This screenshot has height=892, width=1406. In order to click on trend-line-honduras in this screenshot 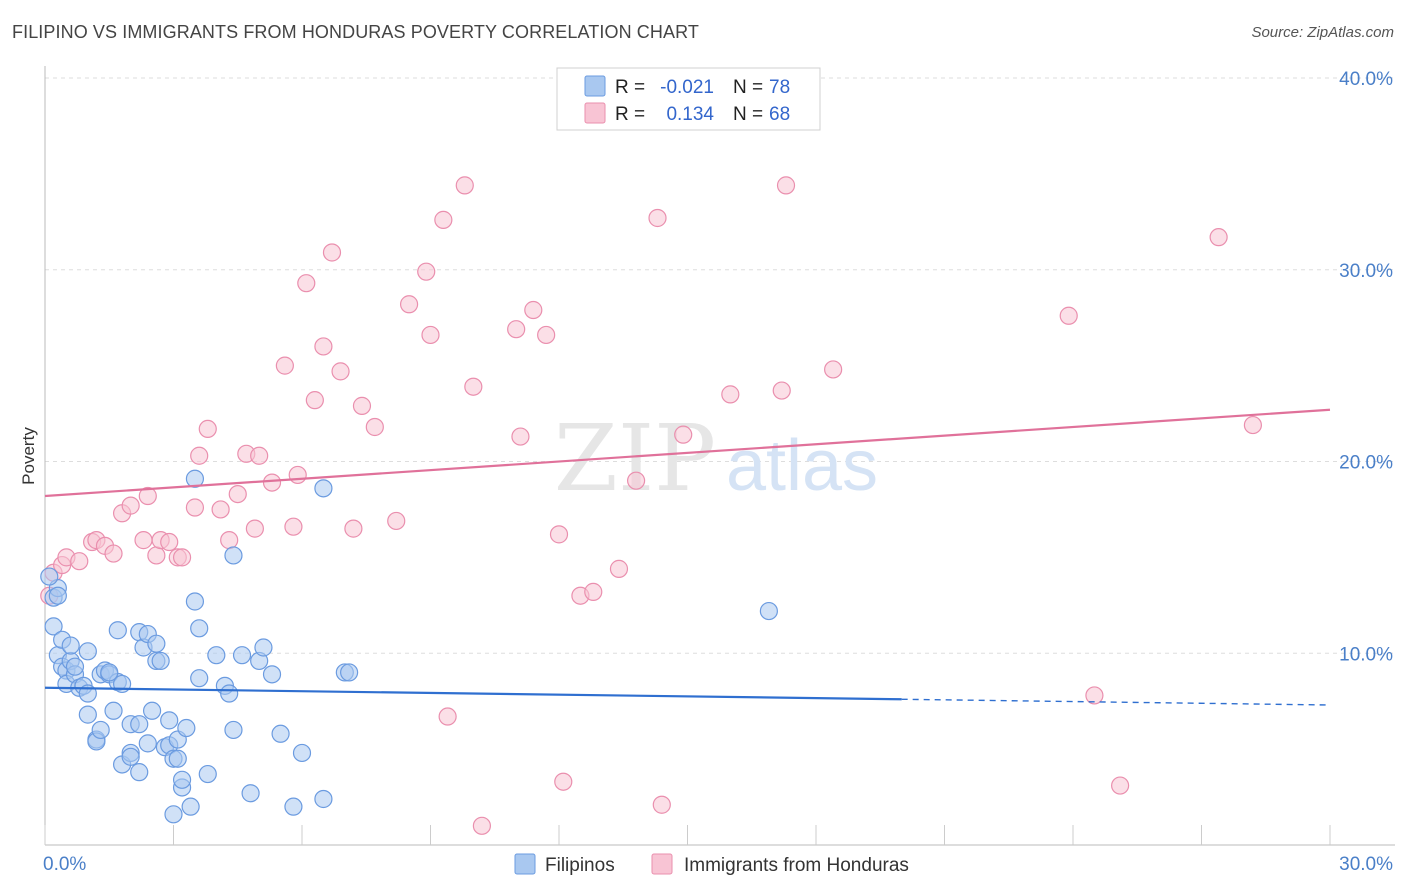, I will do `click(687, 453)`.